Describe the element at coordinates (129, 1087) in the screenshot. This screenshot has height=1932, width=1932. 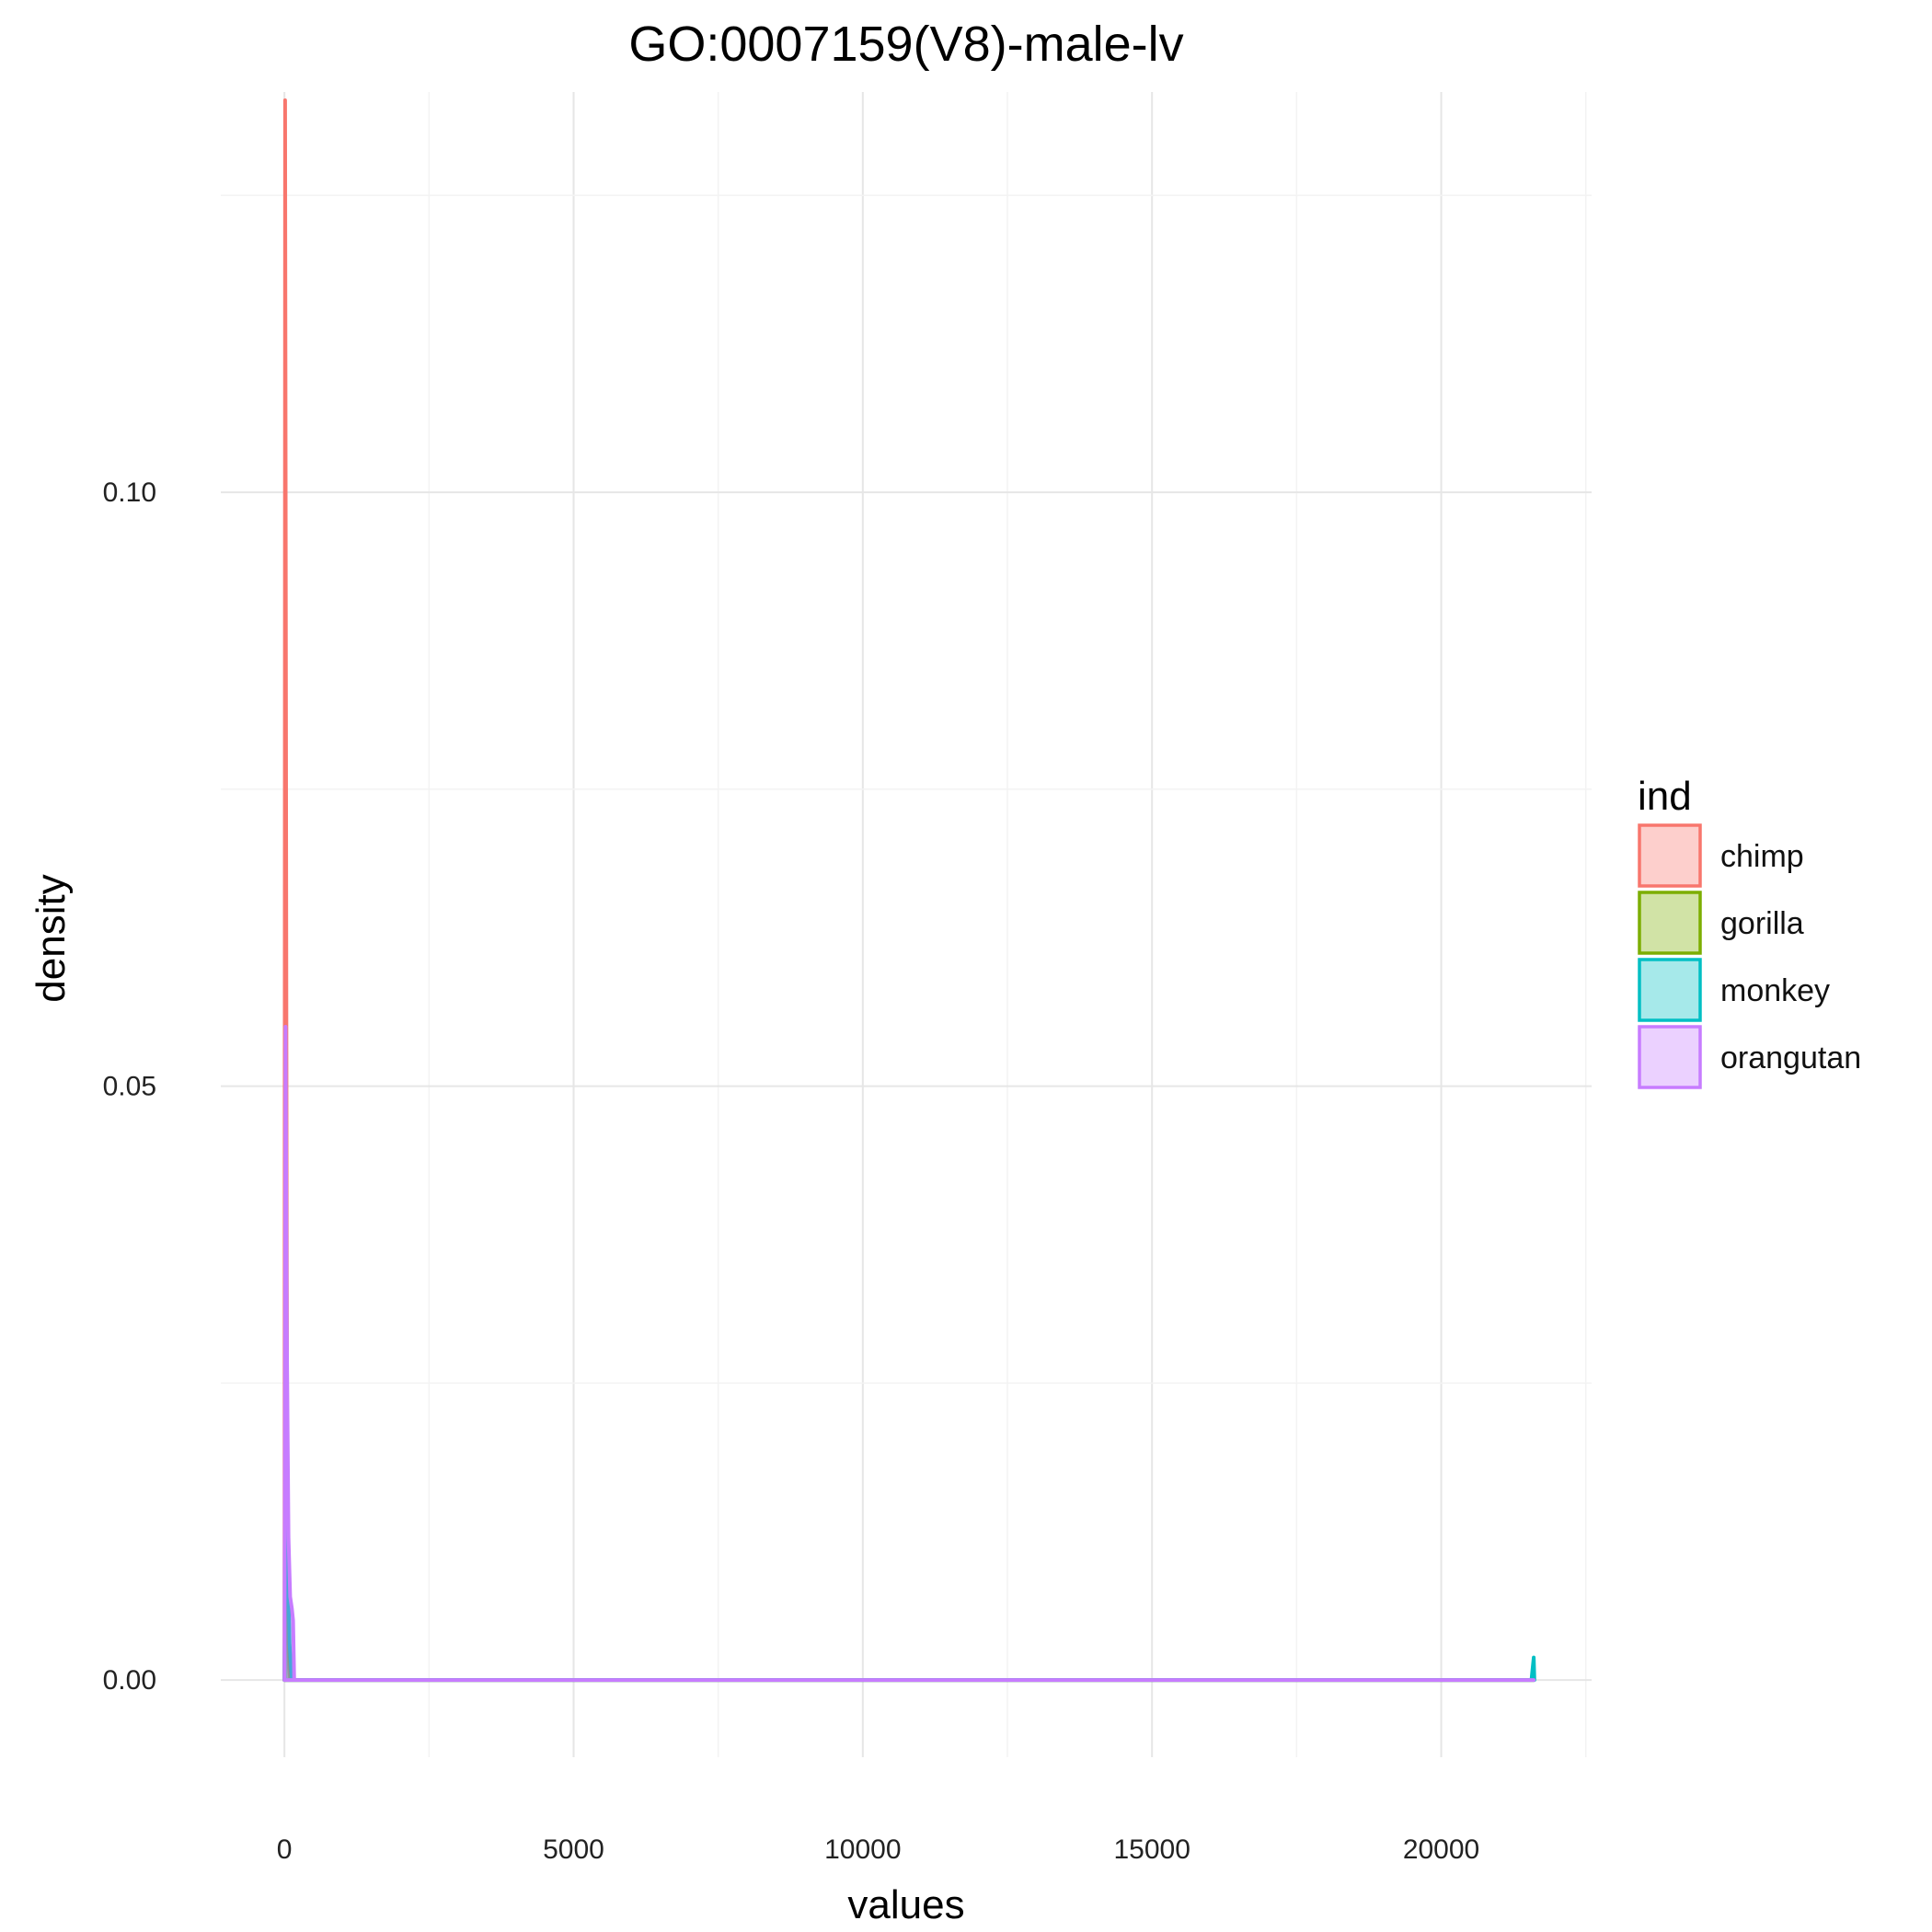
I see `y-tick-label: 0.05` at that location.